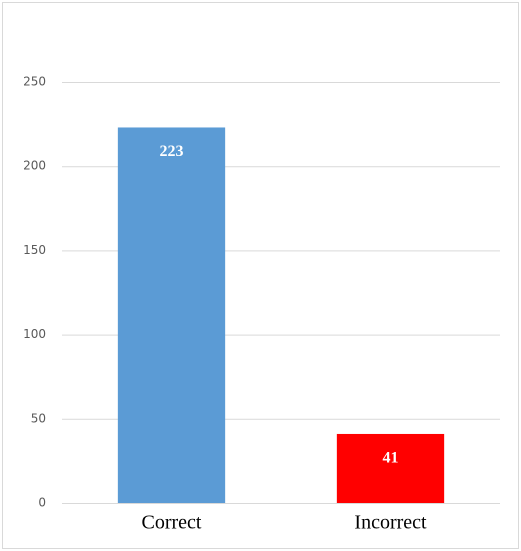 The width and height of the screenshot is (521, 551). Describe the element at coordinates (391, 458) in the screenshot. I see `data-label: 41` at that location.